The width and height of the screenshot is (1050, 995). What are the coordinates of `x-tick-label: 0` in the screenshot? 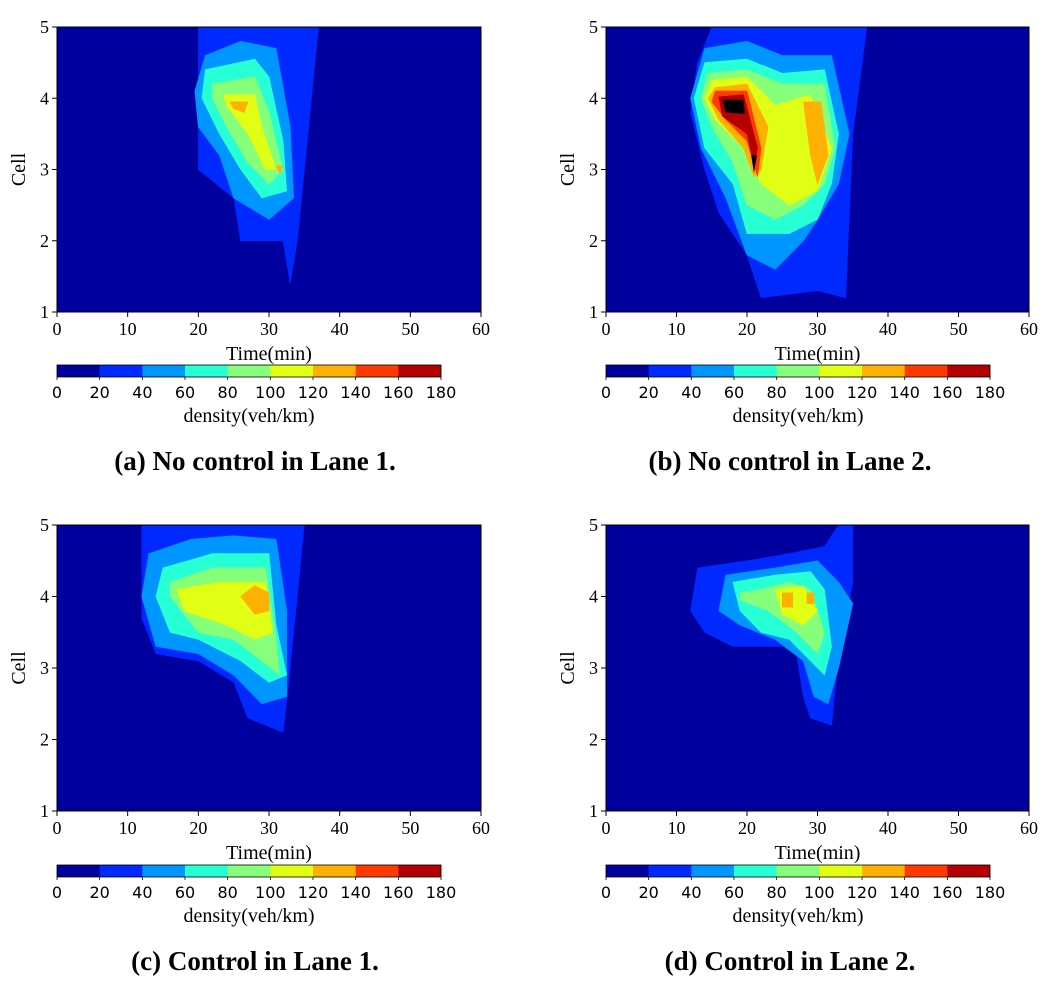 It's located at (57, 329).